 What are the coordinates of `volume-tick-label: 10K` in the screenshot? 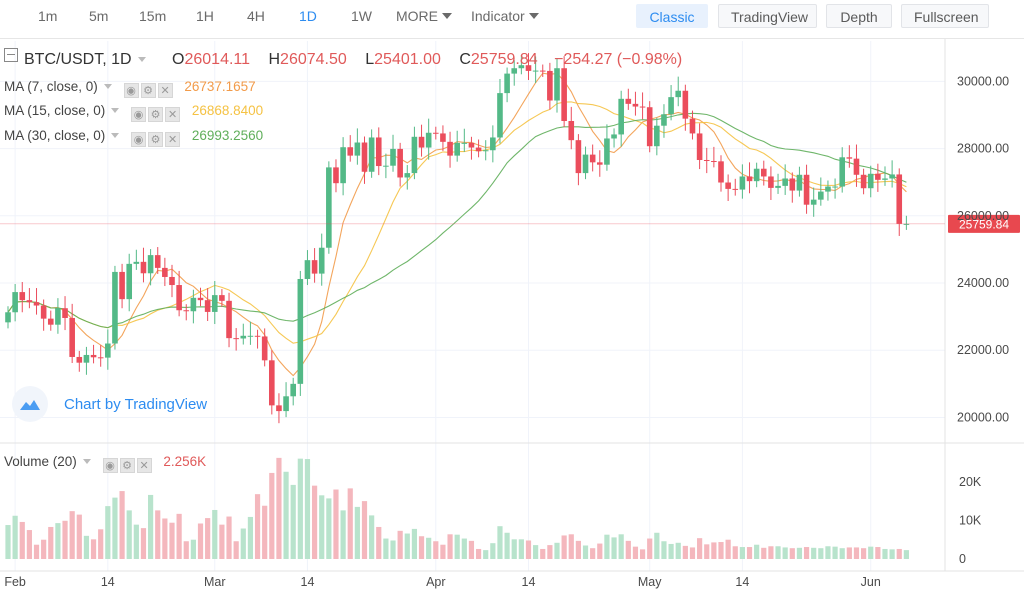 It's located at (970, 520).